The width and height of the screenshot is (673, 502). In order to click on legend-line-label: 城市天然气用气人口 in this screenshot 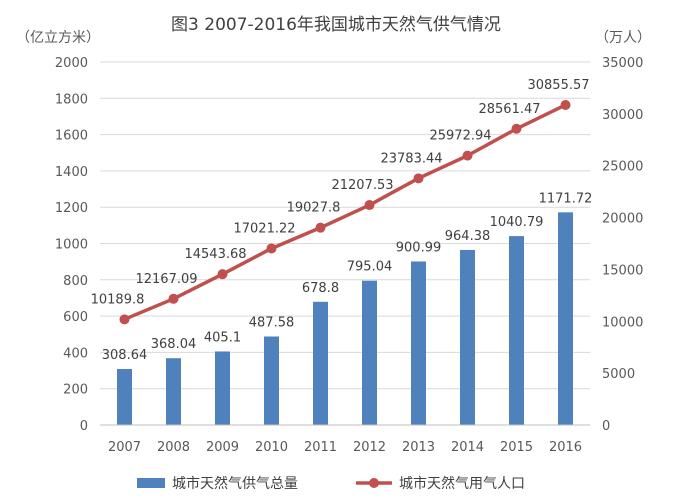, I will do `click(462, 483)`.